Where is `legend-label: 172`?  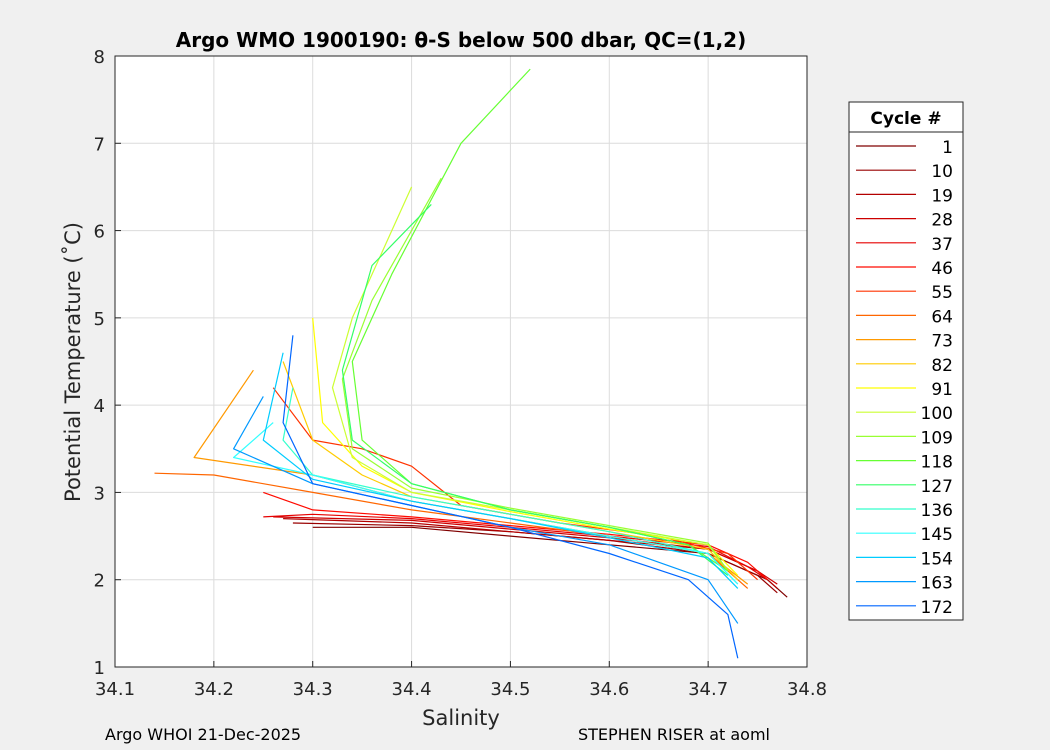 legend-label: 172 is located at coordinates (937, 608).